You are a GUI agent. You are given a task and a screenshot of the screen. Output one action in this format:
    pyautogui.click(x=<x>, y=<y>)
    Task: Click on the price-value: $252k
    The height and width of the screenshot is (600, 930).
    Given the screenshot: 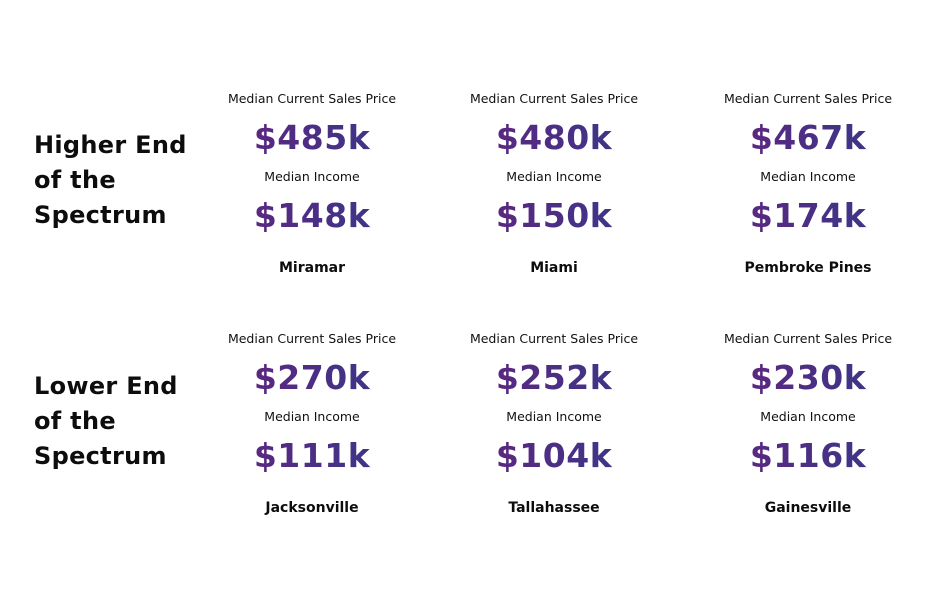 What is the action you would take?
    pyautogui.click(x=554, y=378)
    